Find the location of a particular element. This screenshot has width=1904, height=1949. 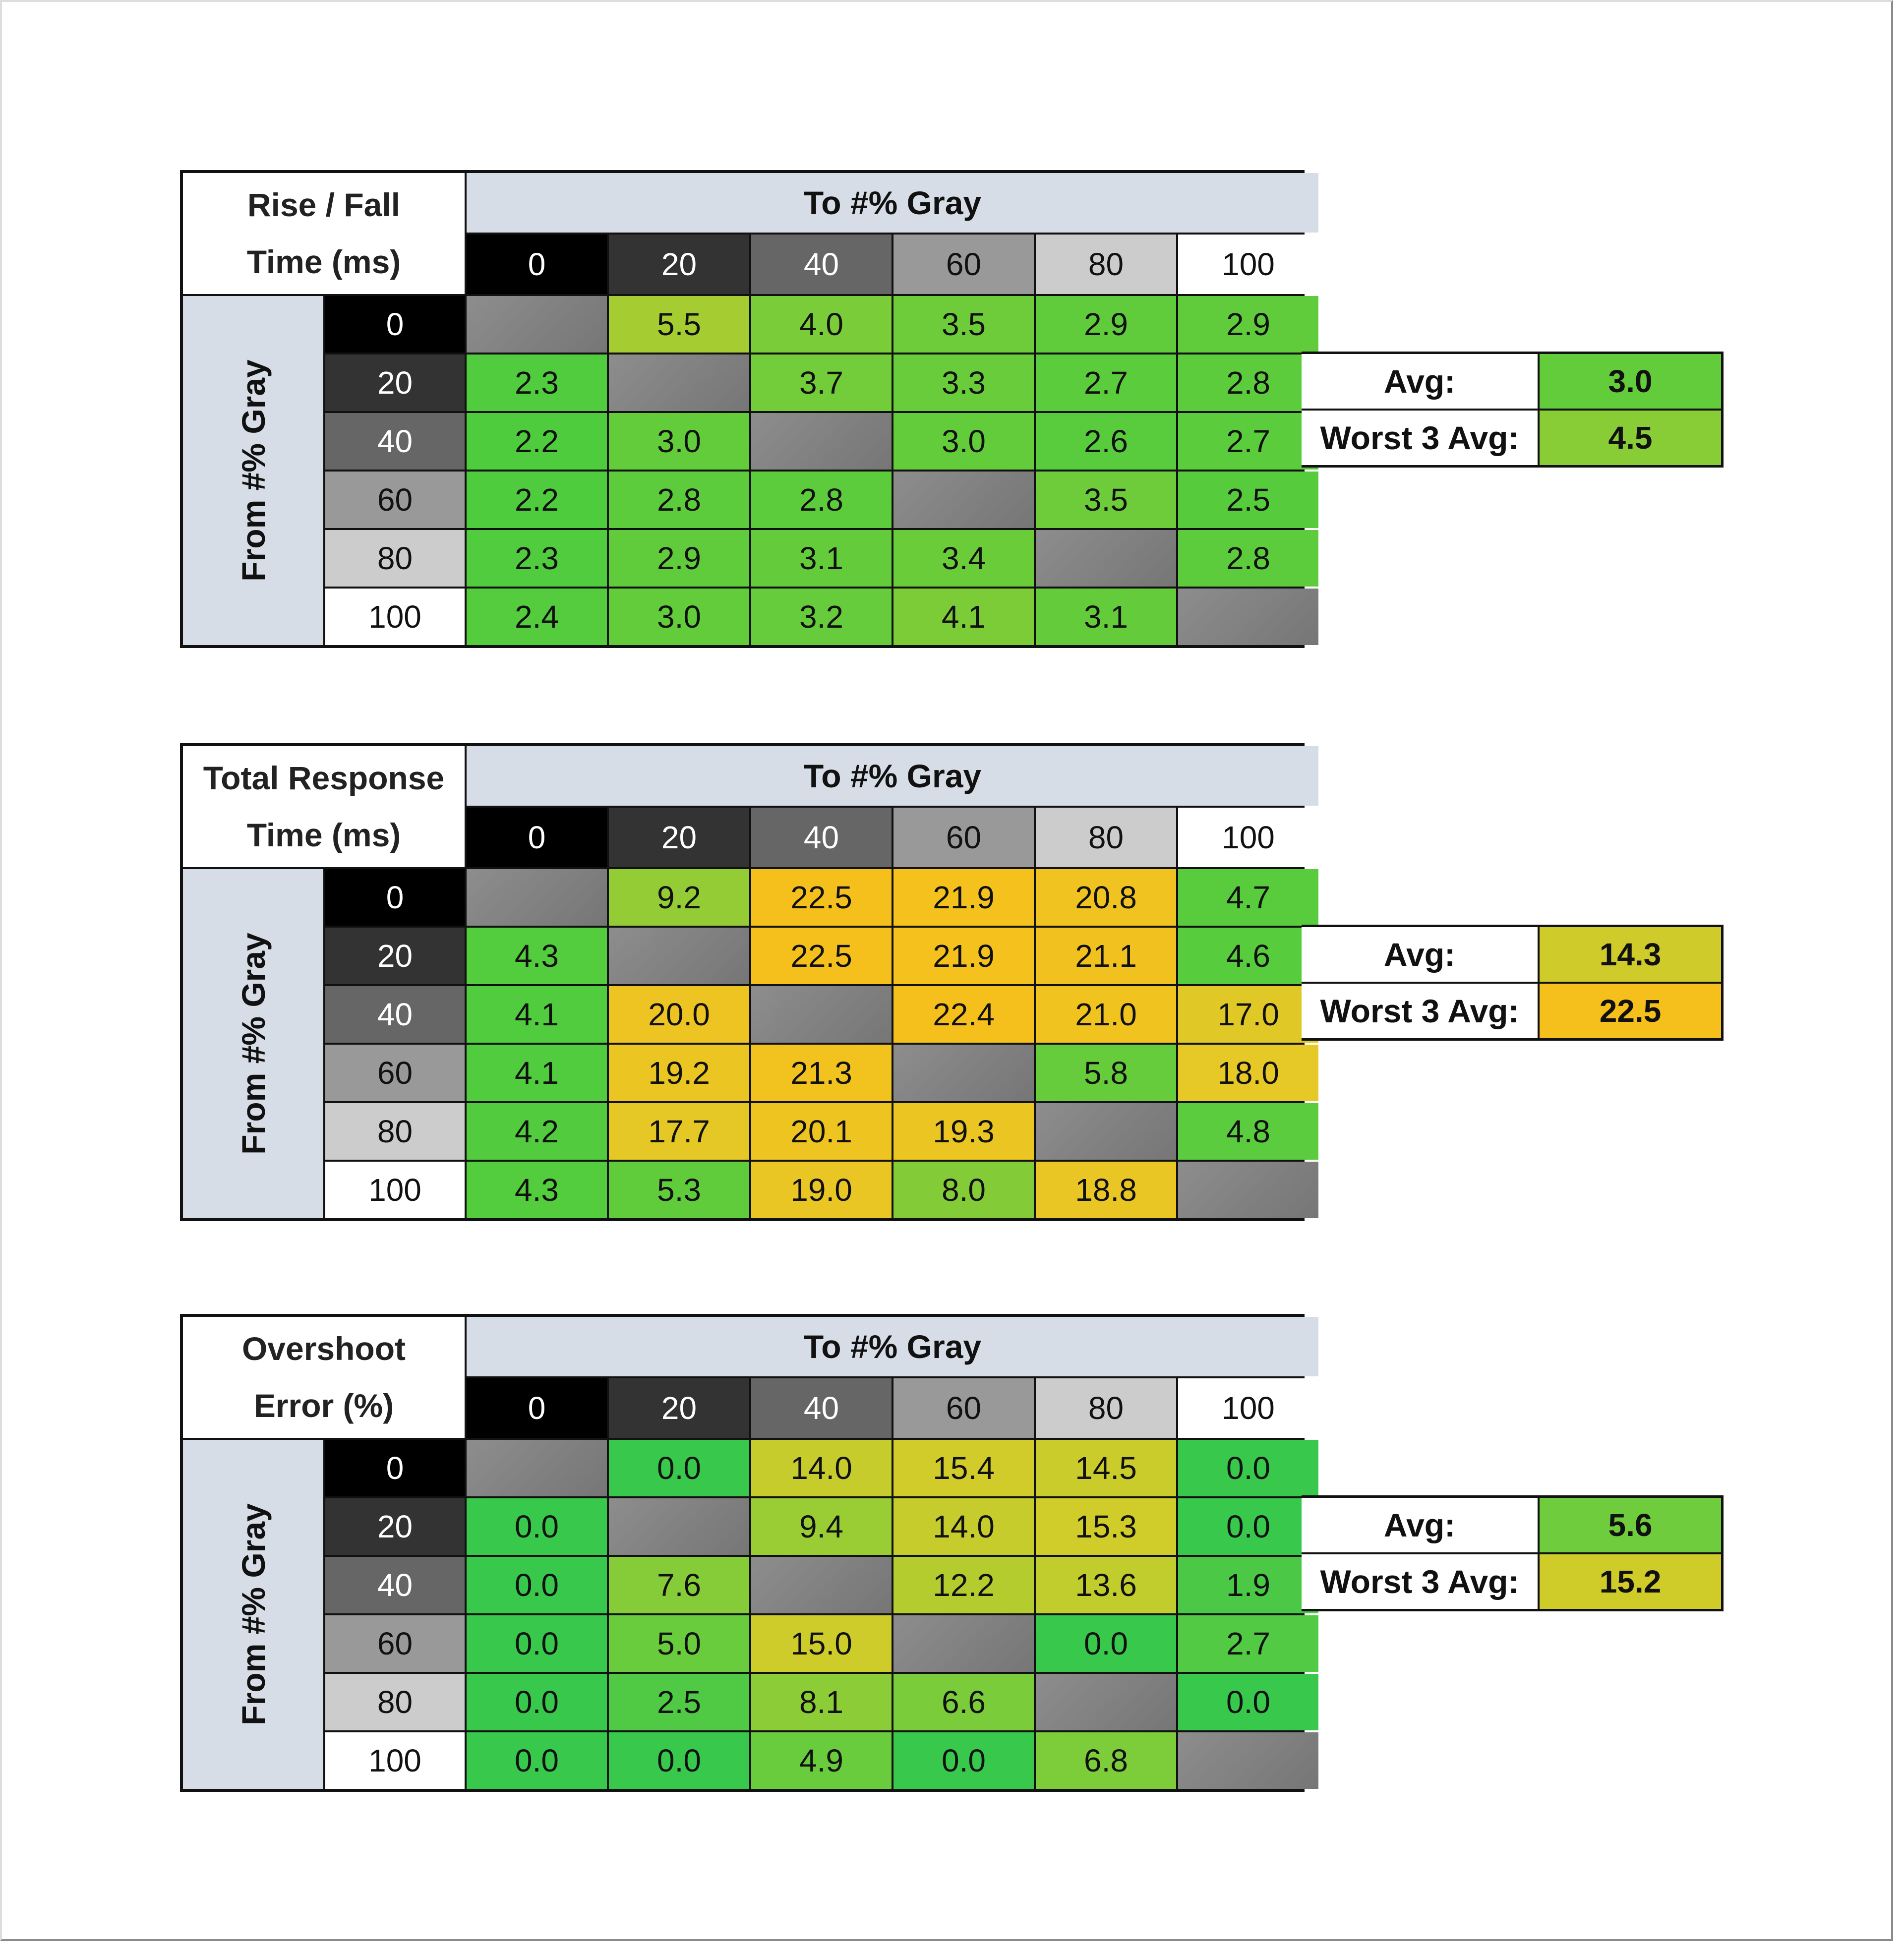

average-panel: Avg: 3.0 Worst 3 Avg: 4.5 is located at coordinates (1513, 410).